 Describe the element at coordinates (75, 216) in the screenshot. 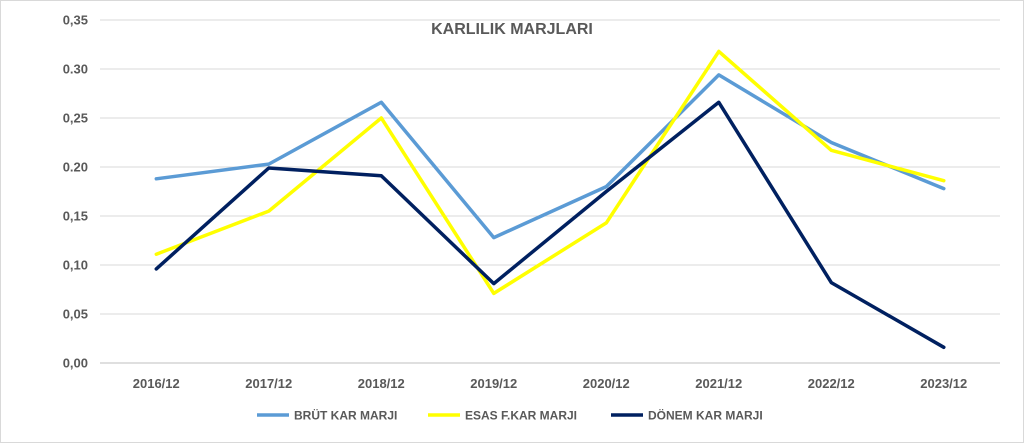

I see `y-tick-label: 0,15` at that location.